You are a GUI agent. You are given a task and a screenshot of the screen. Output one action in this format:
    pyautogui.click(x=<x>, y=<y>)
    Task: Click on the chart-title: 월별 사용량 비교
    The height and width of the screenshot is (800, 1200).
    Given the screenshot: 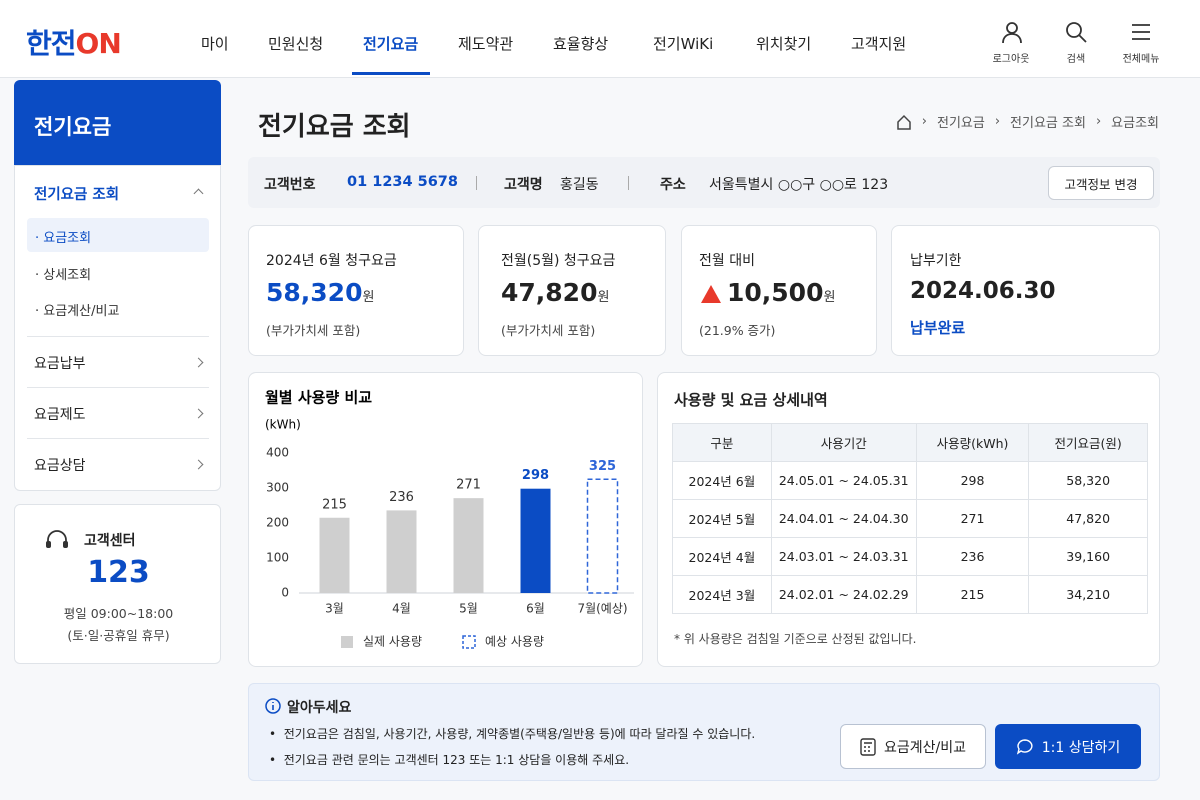 What is the action you would take?
    pyautogui.click(x=318, y=398)
    